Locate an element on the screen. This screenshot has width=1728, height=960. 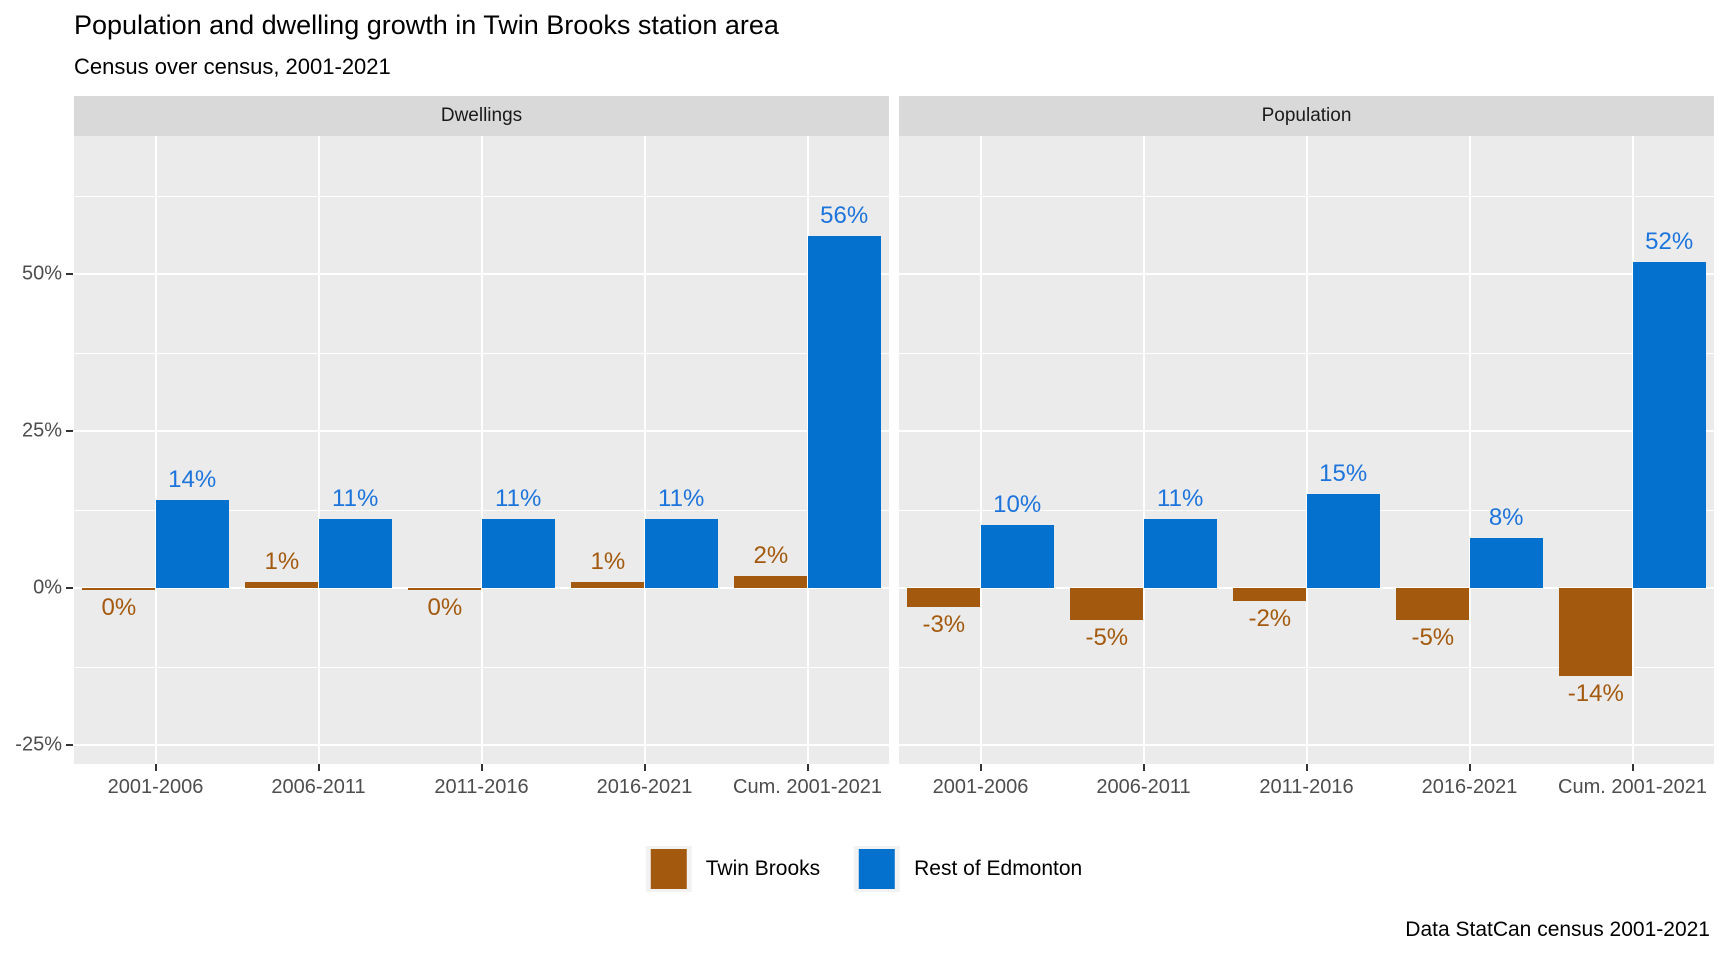
bar-value-label: 10% is located at coordinates (1017, 505).